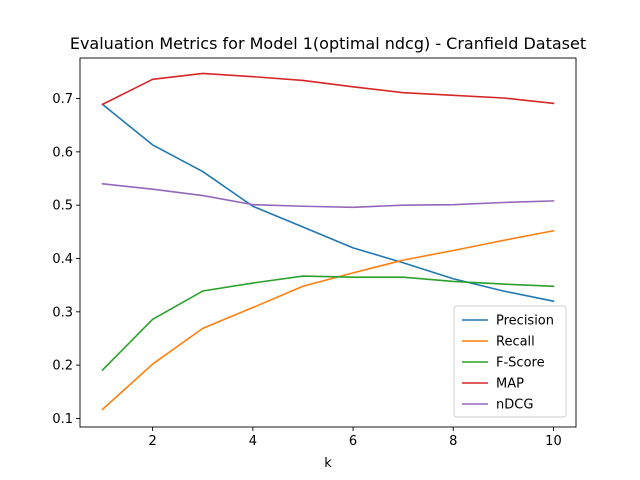 The height and width of the screenshot is (480, 640). I want to click on y-tick-label: 0.2, so click(62, 366).